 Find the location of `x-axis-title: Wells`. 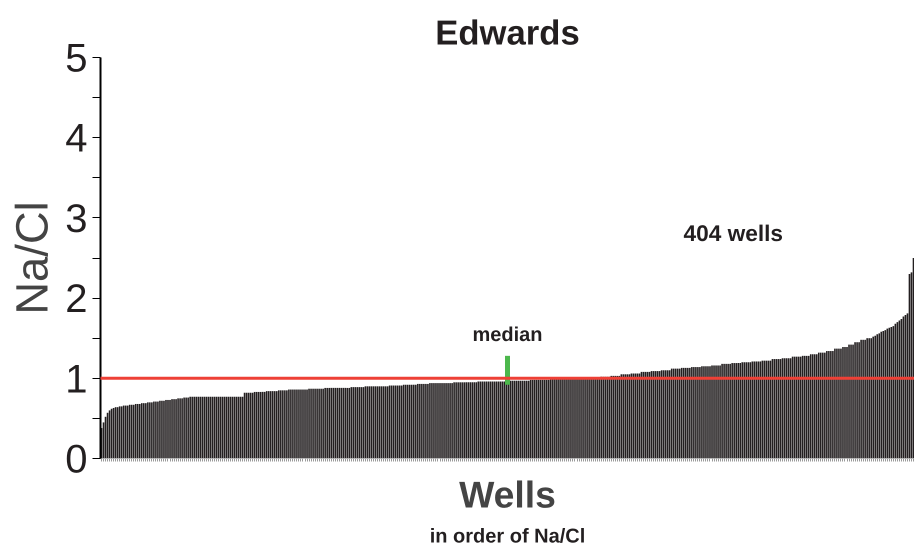

x-axis-title: Wells is located at coordinates (507, 495).